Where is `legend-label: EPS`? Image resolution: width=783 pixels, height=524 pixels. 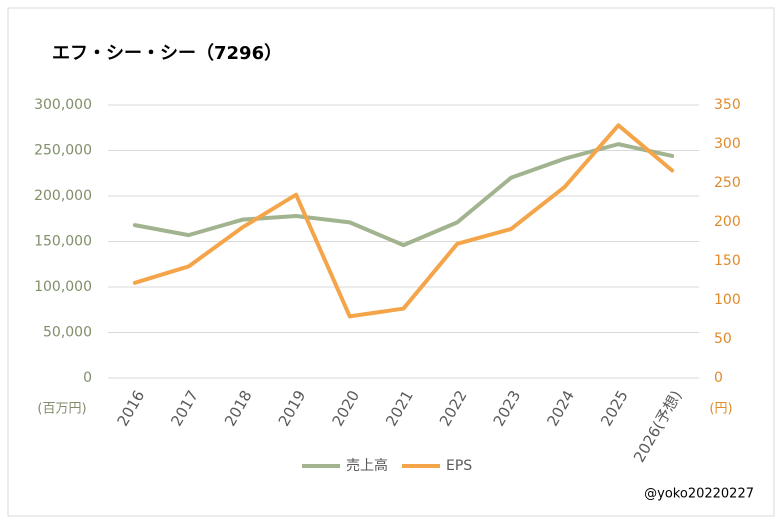
legend-label: EPS is located at coordinates (459, 466).